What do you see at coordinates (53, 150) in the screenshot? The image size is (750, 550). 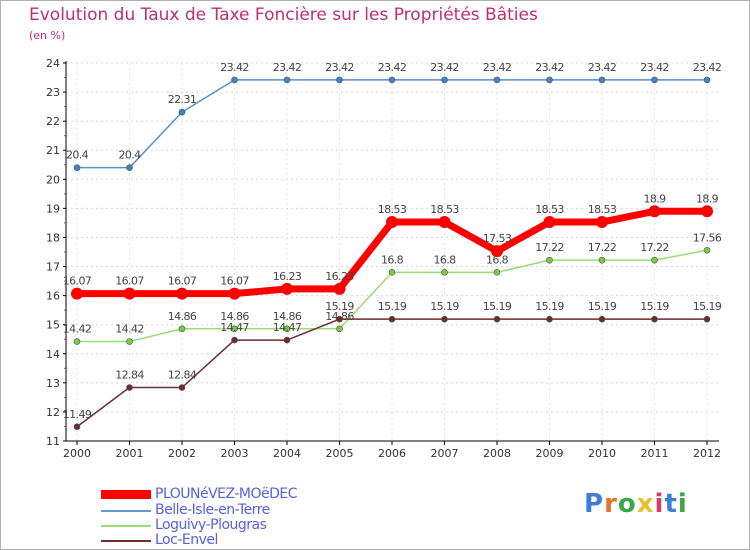 I see `y-tick-label: 21` at bounding box center [53, 150].